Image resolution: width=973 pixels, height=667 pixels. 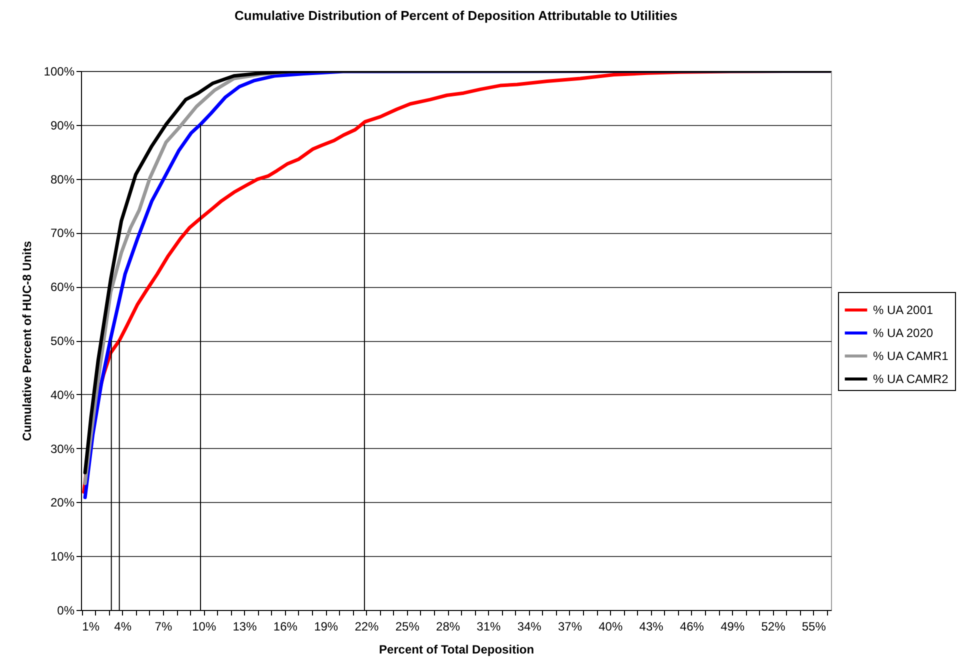 What do you see at coordinates (62, 395) in the screenshot?
I see `y-tick-label: 40%` at bounding box center [62, 395].